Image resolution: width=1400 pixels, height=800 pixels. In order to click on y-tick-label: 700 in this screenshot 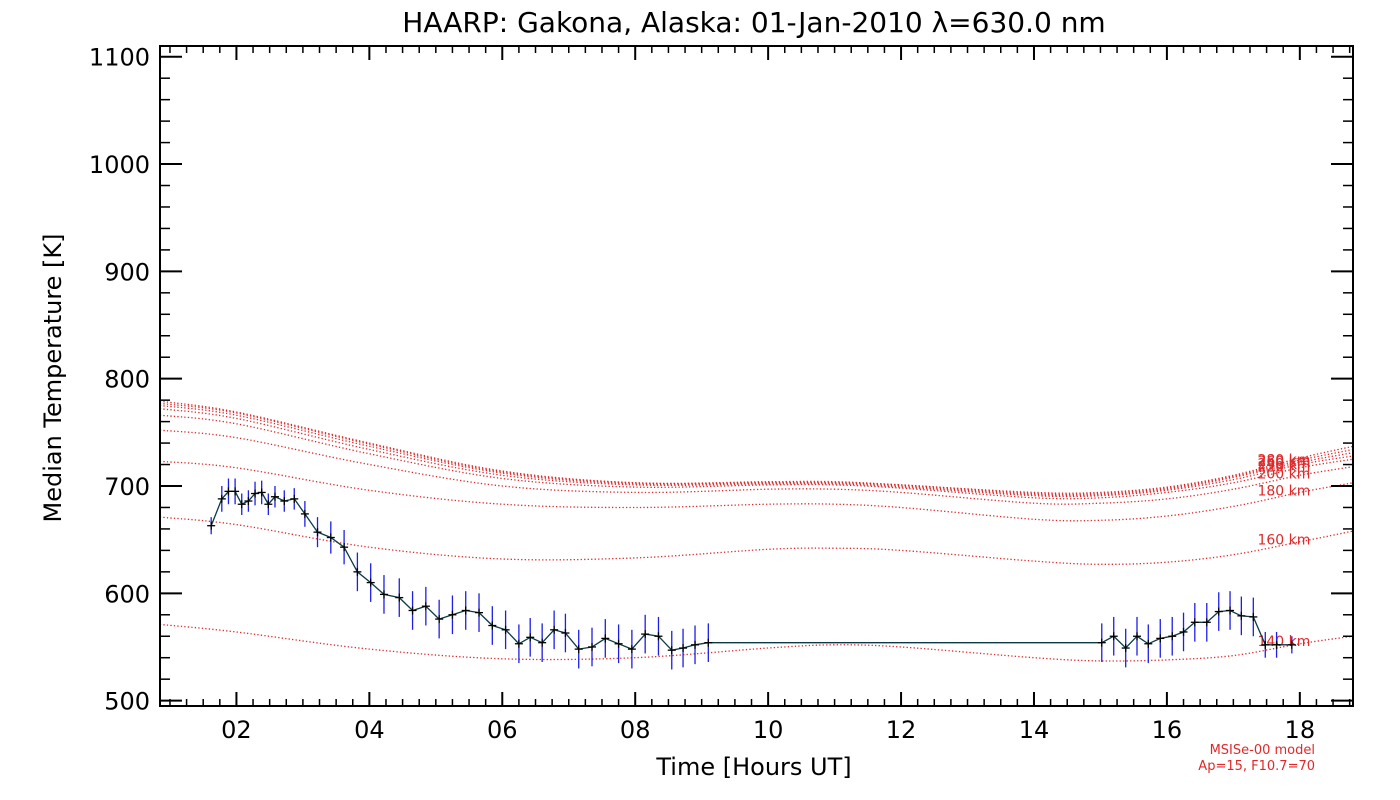, I will do `click(127, 487)`.